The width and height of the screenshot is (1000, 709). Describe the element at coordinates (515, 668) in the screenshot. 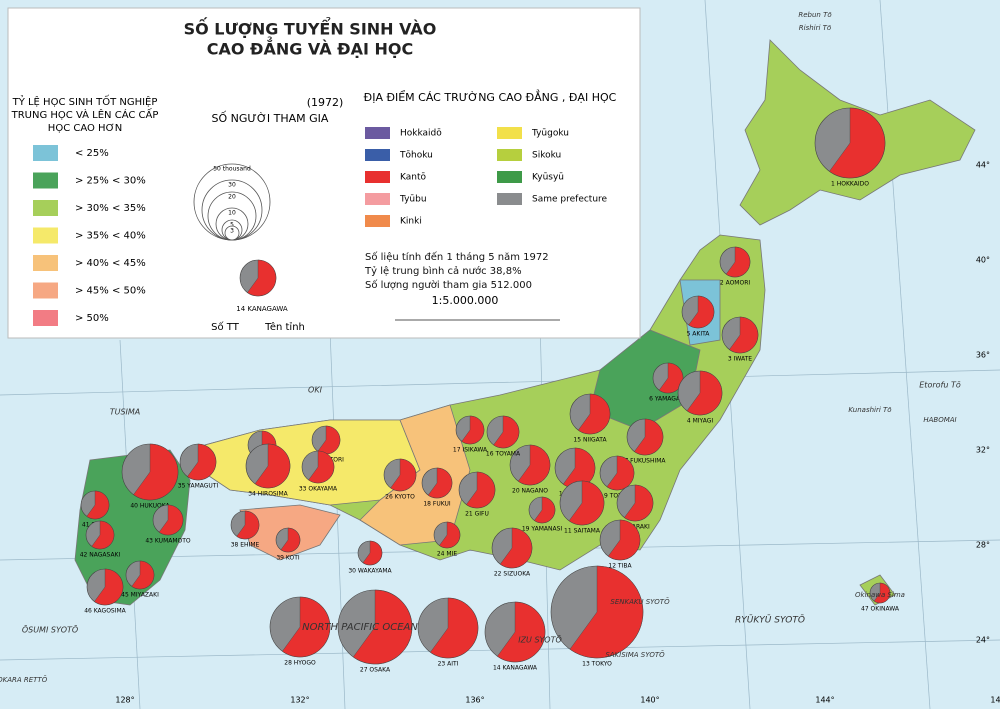

I see `prefecture-label: 14 KANAGAWA` at that location.